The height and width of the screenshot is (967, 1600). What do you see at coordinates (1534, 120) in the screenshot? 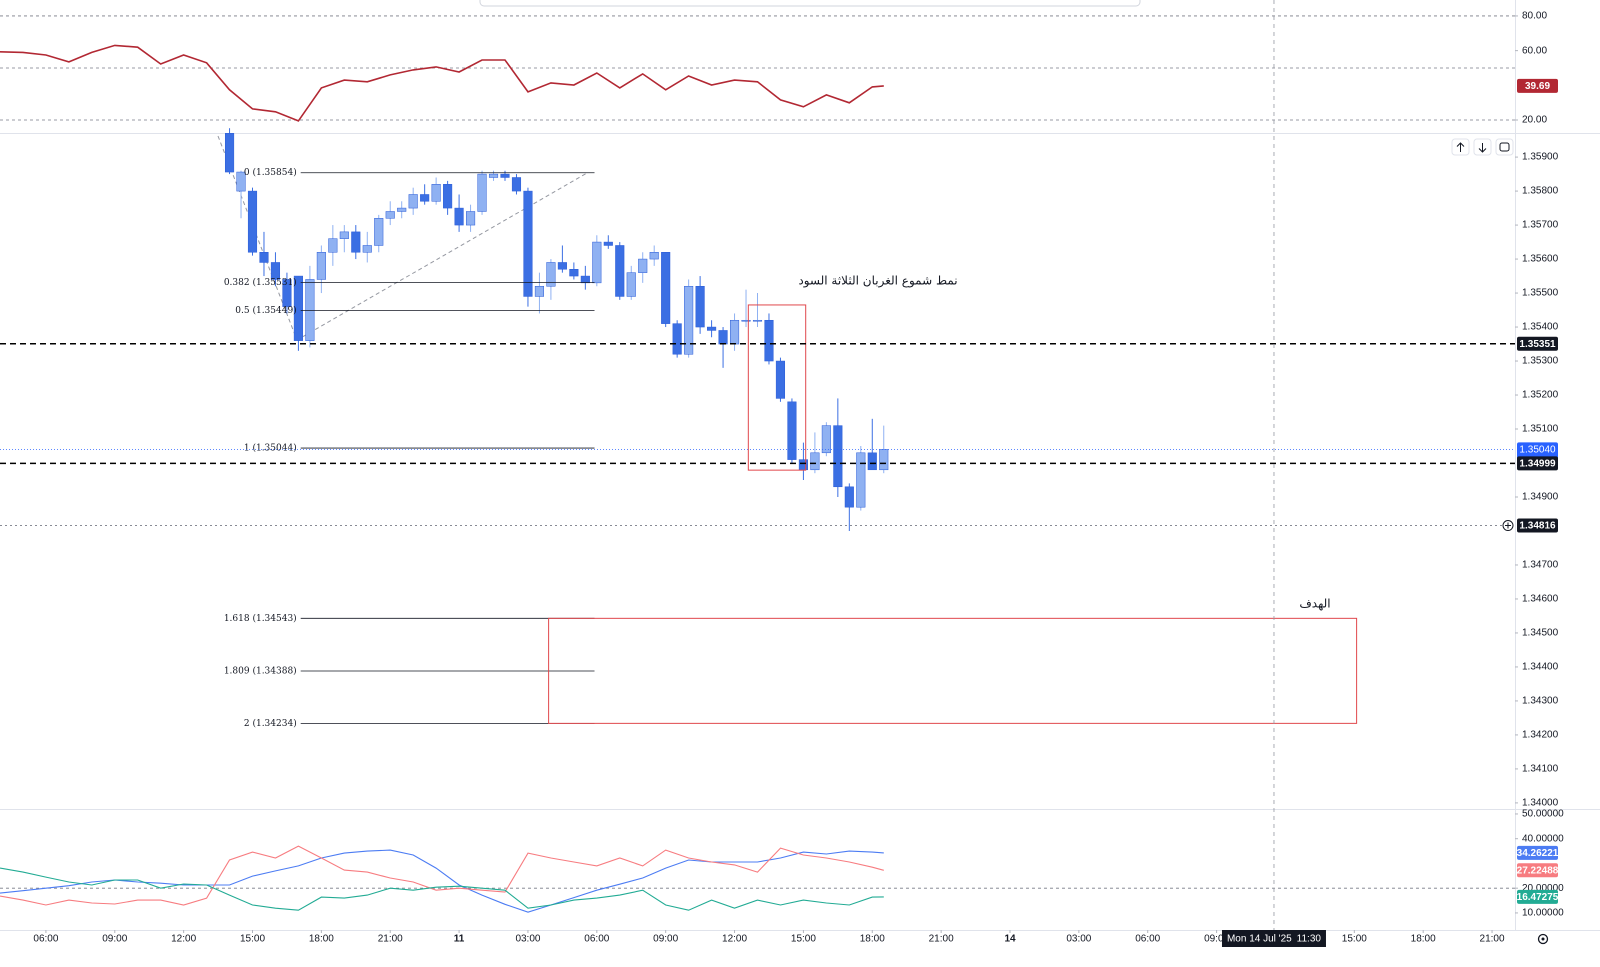
I see `y-tick-label: 20.00` at bounding box center [1534, 120].